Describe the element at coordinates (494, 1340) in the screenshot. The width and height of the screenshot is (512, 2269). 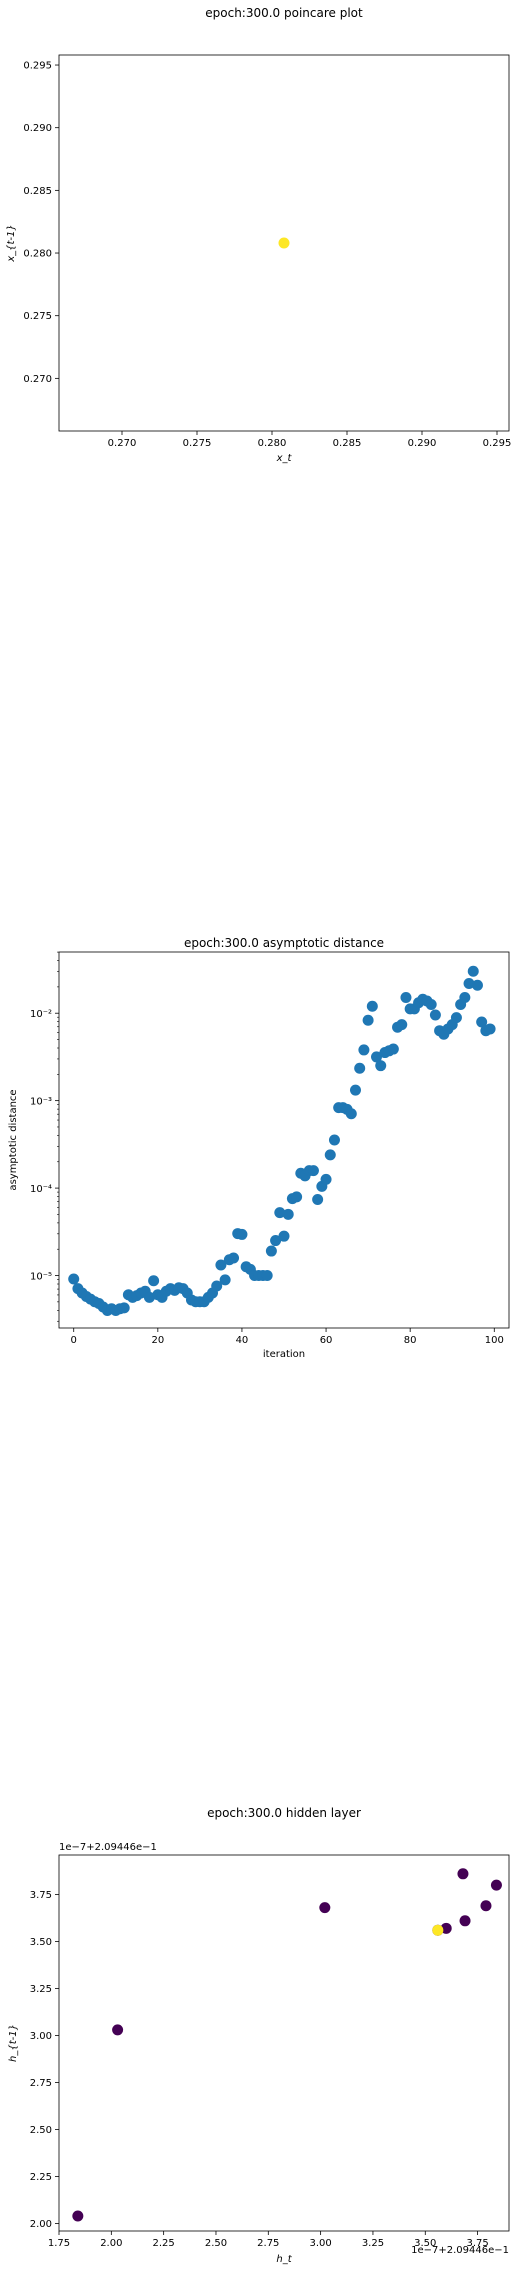
I see `asymptotic-xtick-label: 100` at that location.